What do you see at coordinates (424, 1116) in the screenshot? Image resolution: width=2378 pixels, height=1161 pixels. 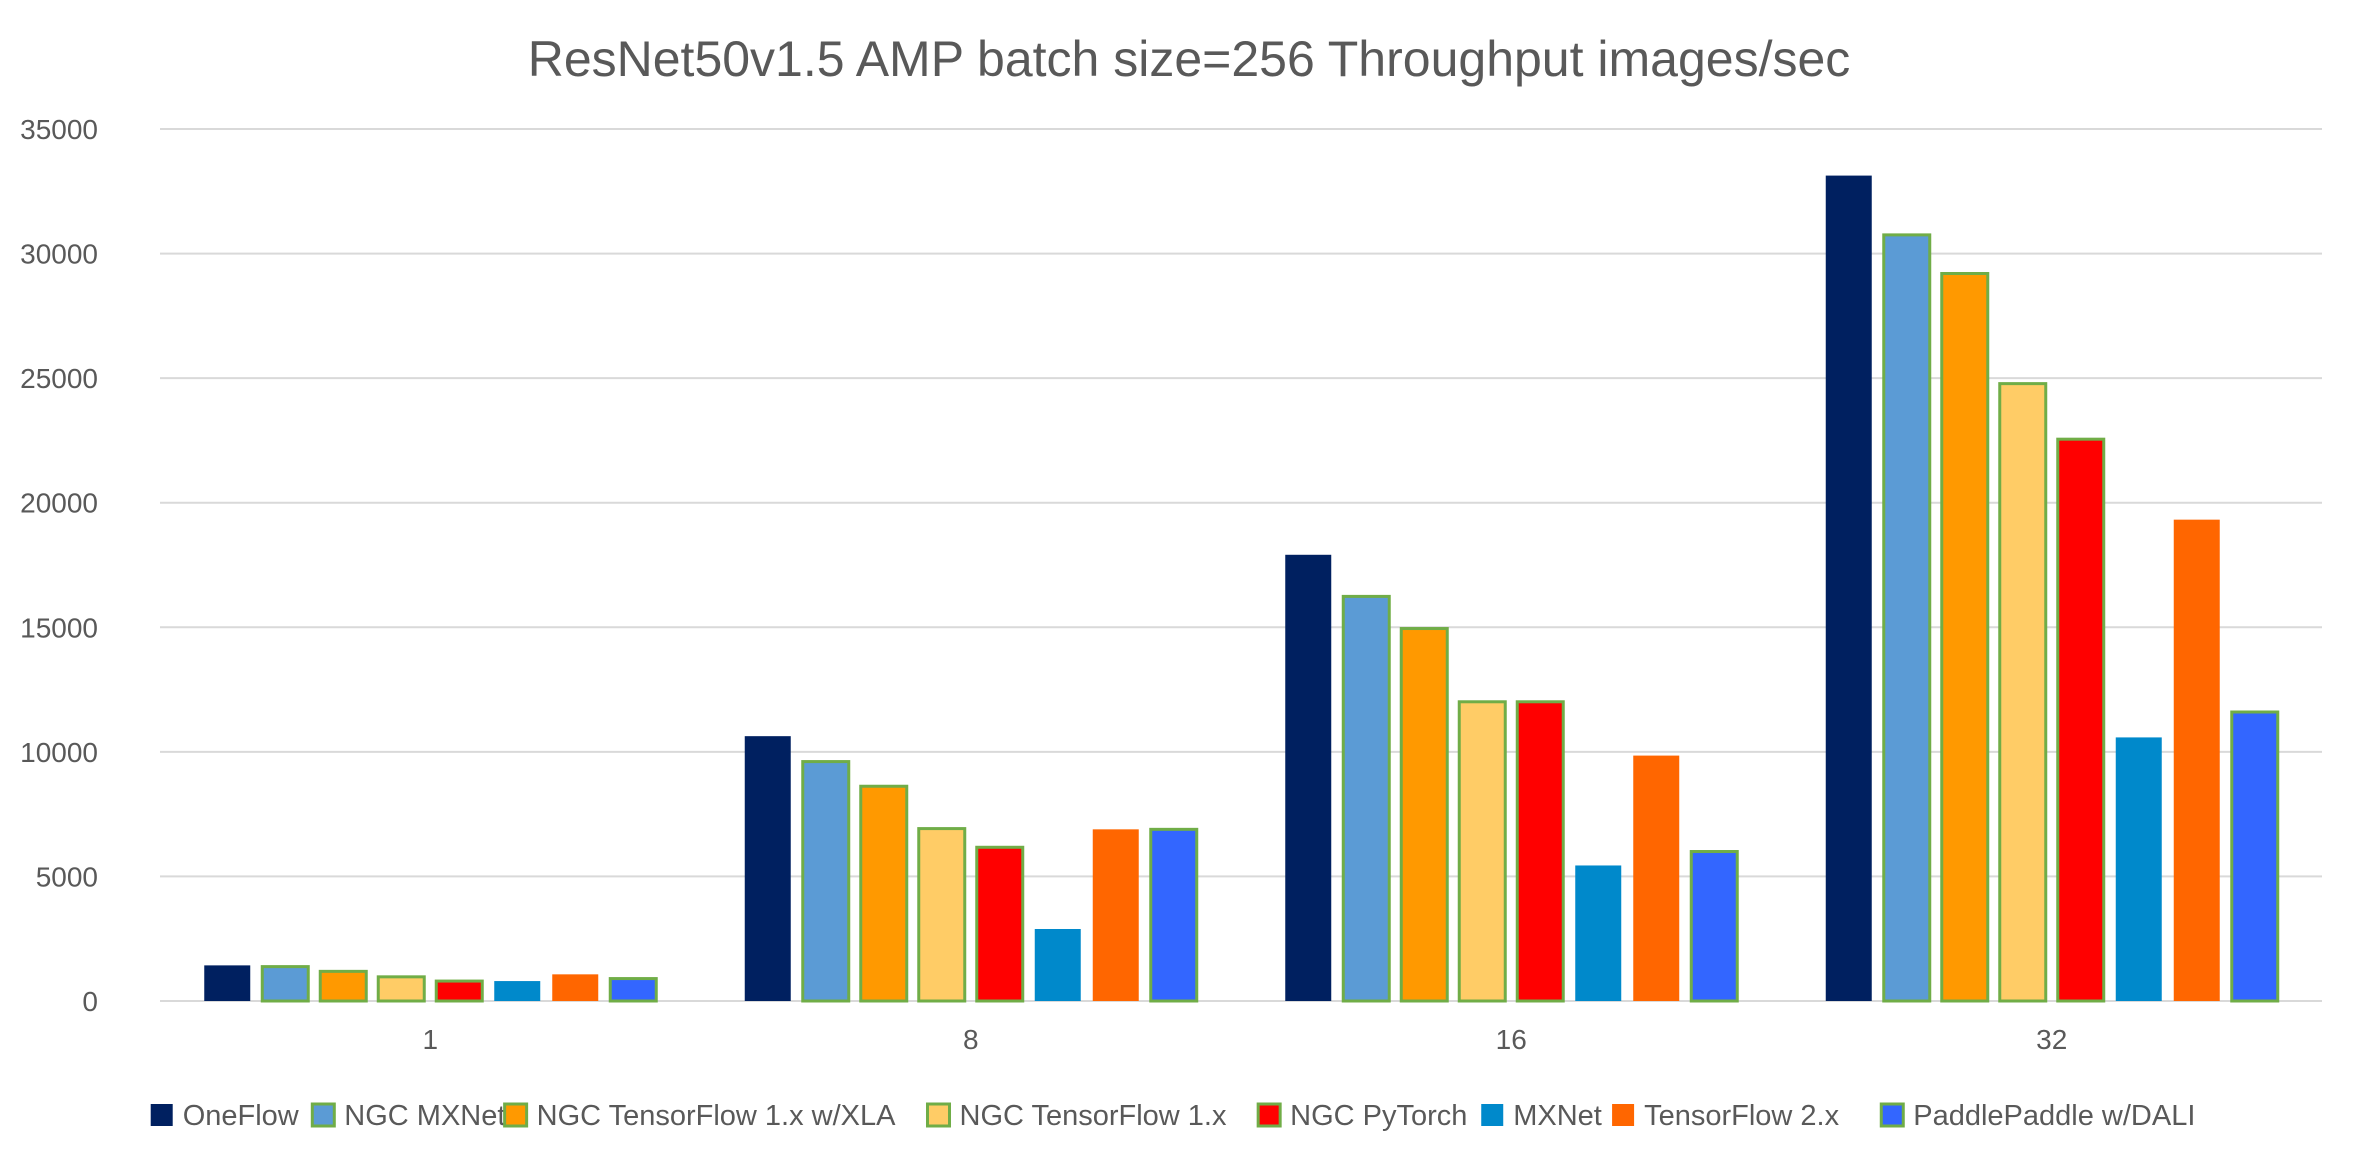 I see `legend-label: NGC MXNet` at bounding box center [424, 1116].